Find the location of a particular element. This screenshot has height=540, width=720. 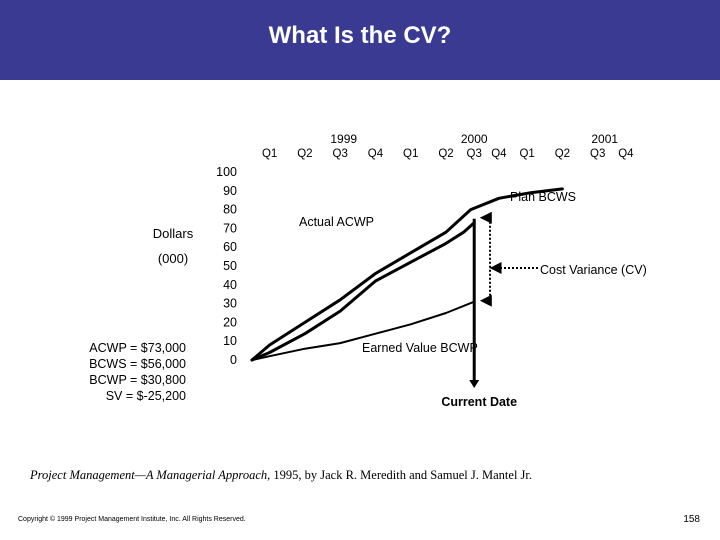

year-label-0: 1999 is located at coordinates (343, 139).